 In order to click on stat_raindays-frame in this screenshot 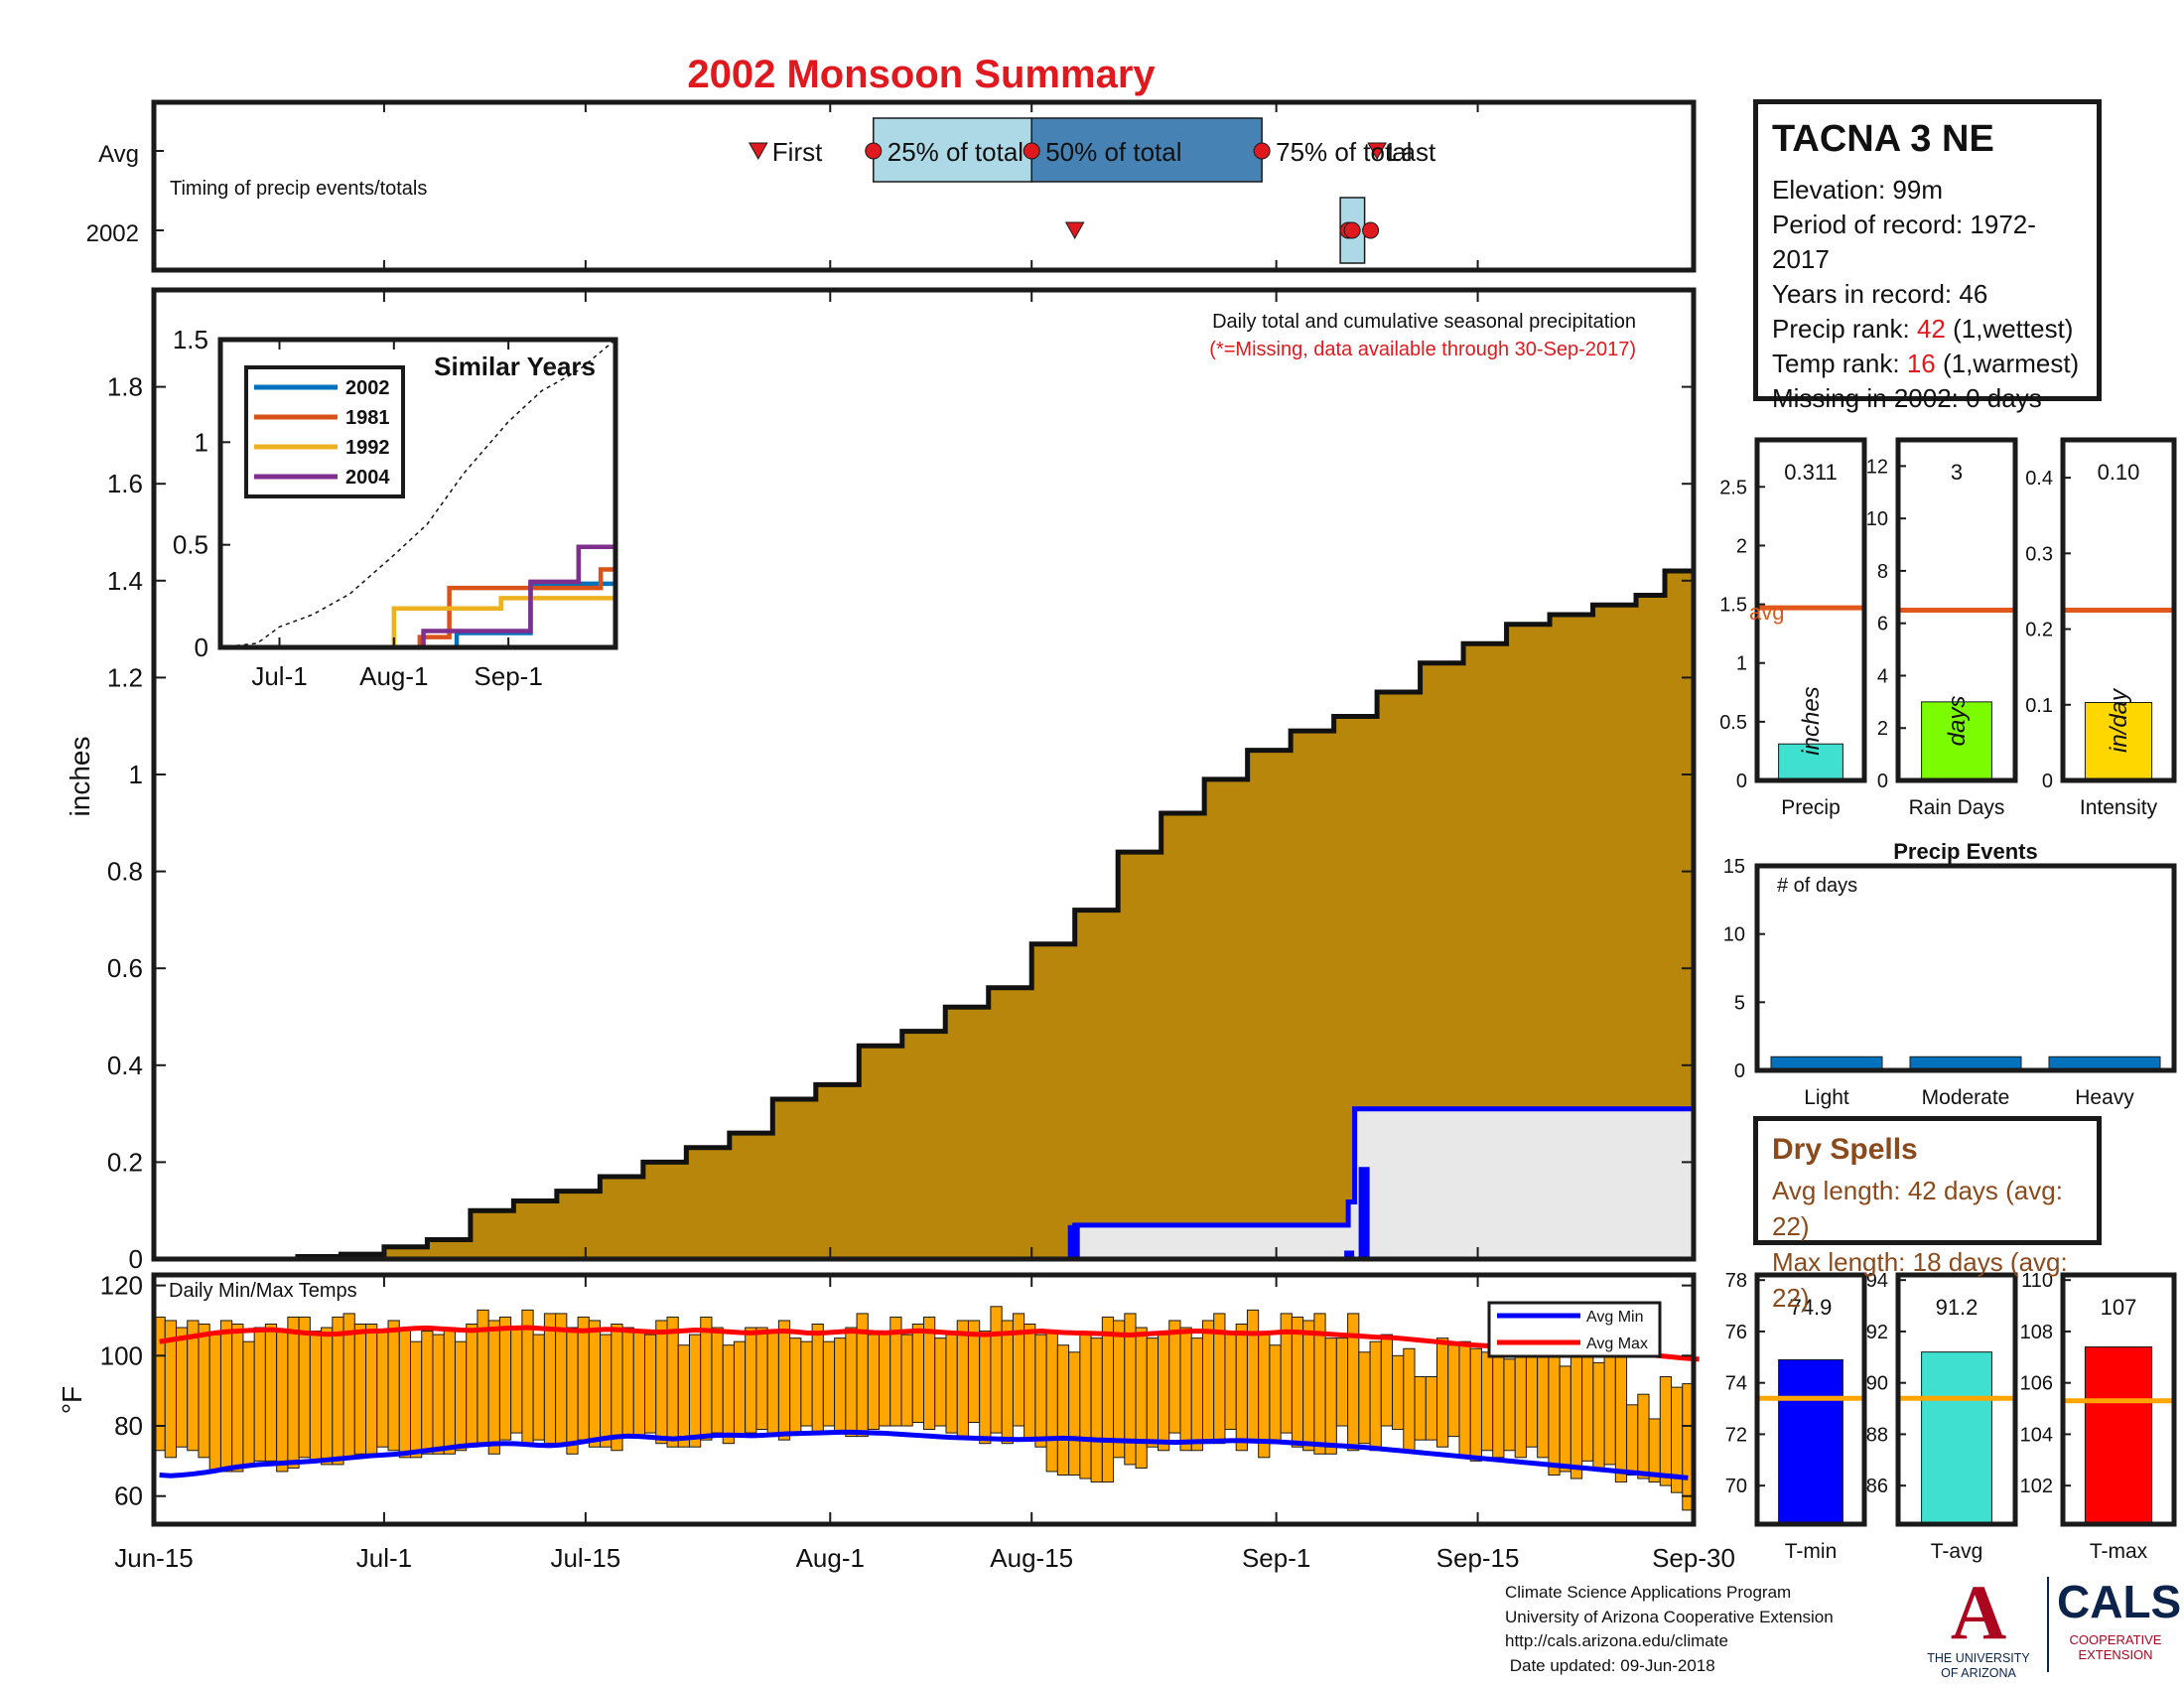, I will do `click(1956, 610)`.